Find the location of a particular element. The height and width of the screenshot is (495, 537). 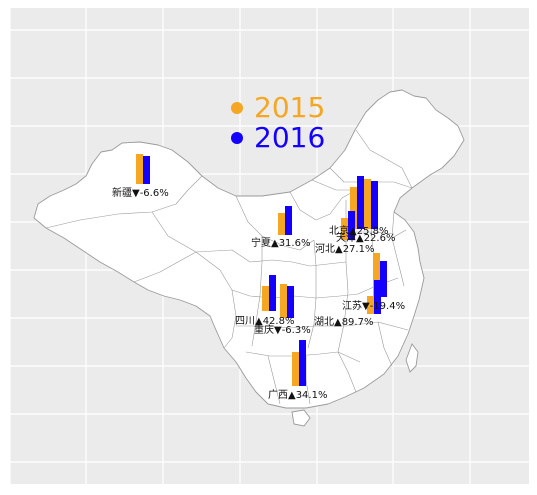

region-label-7: 湖北▲89.7% is located at coordinates (343, 322).